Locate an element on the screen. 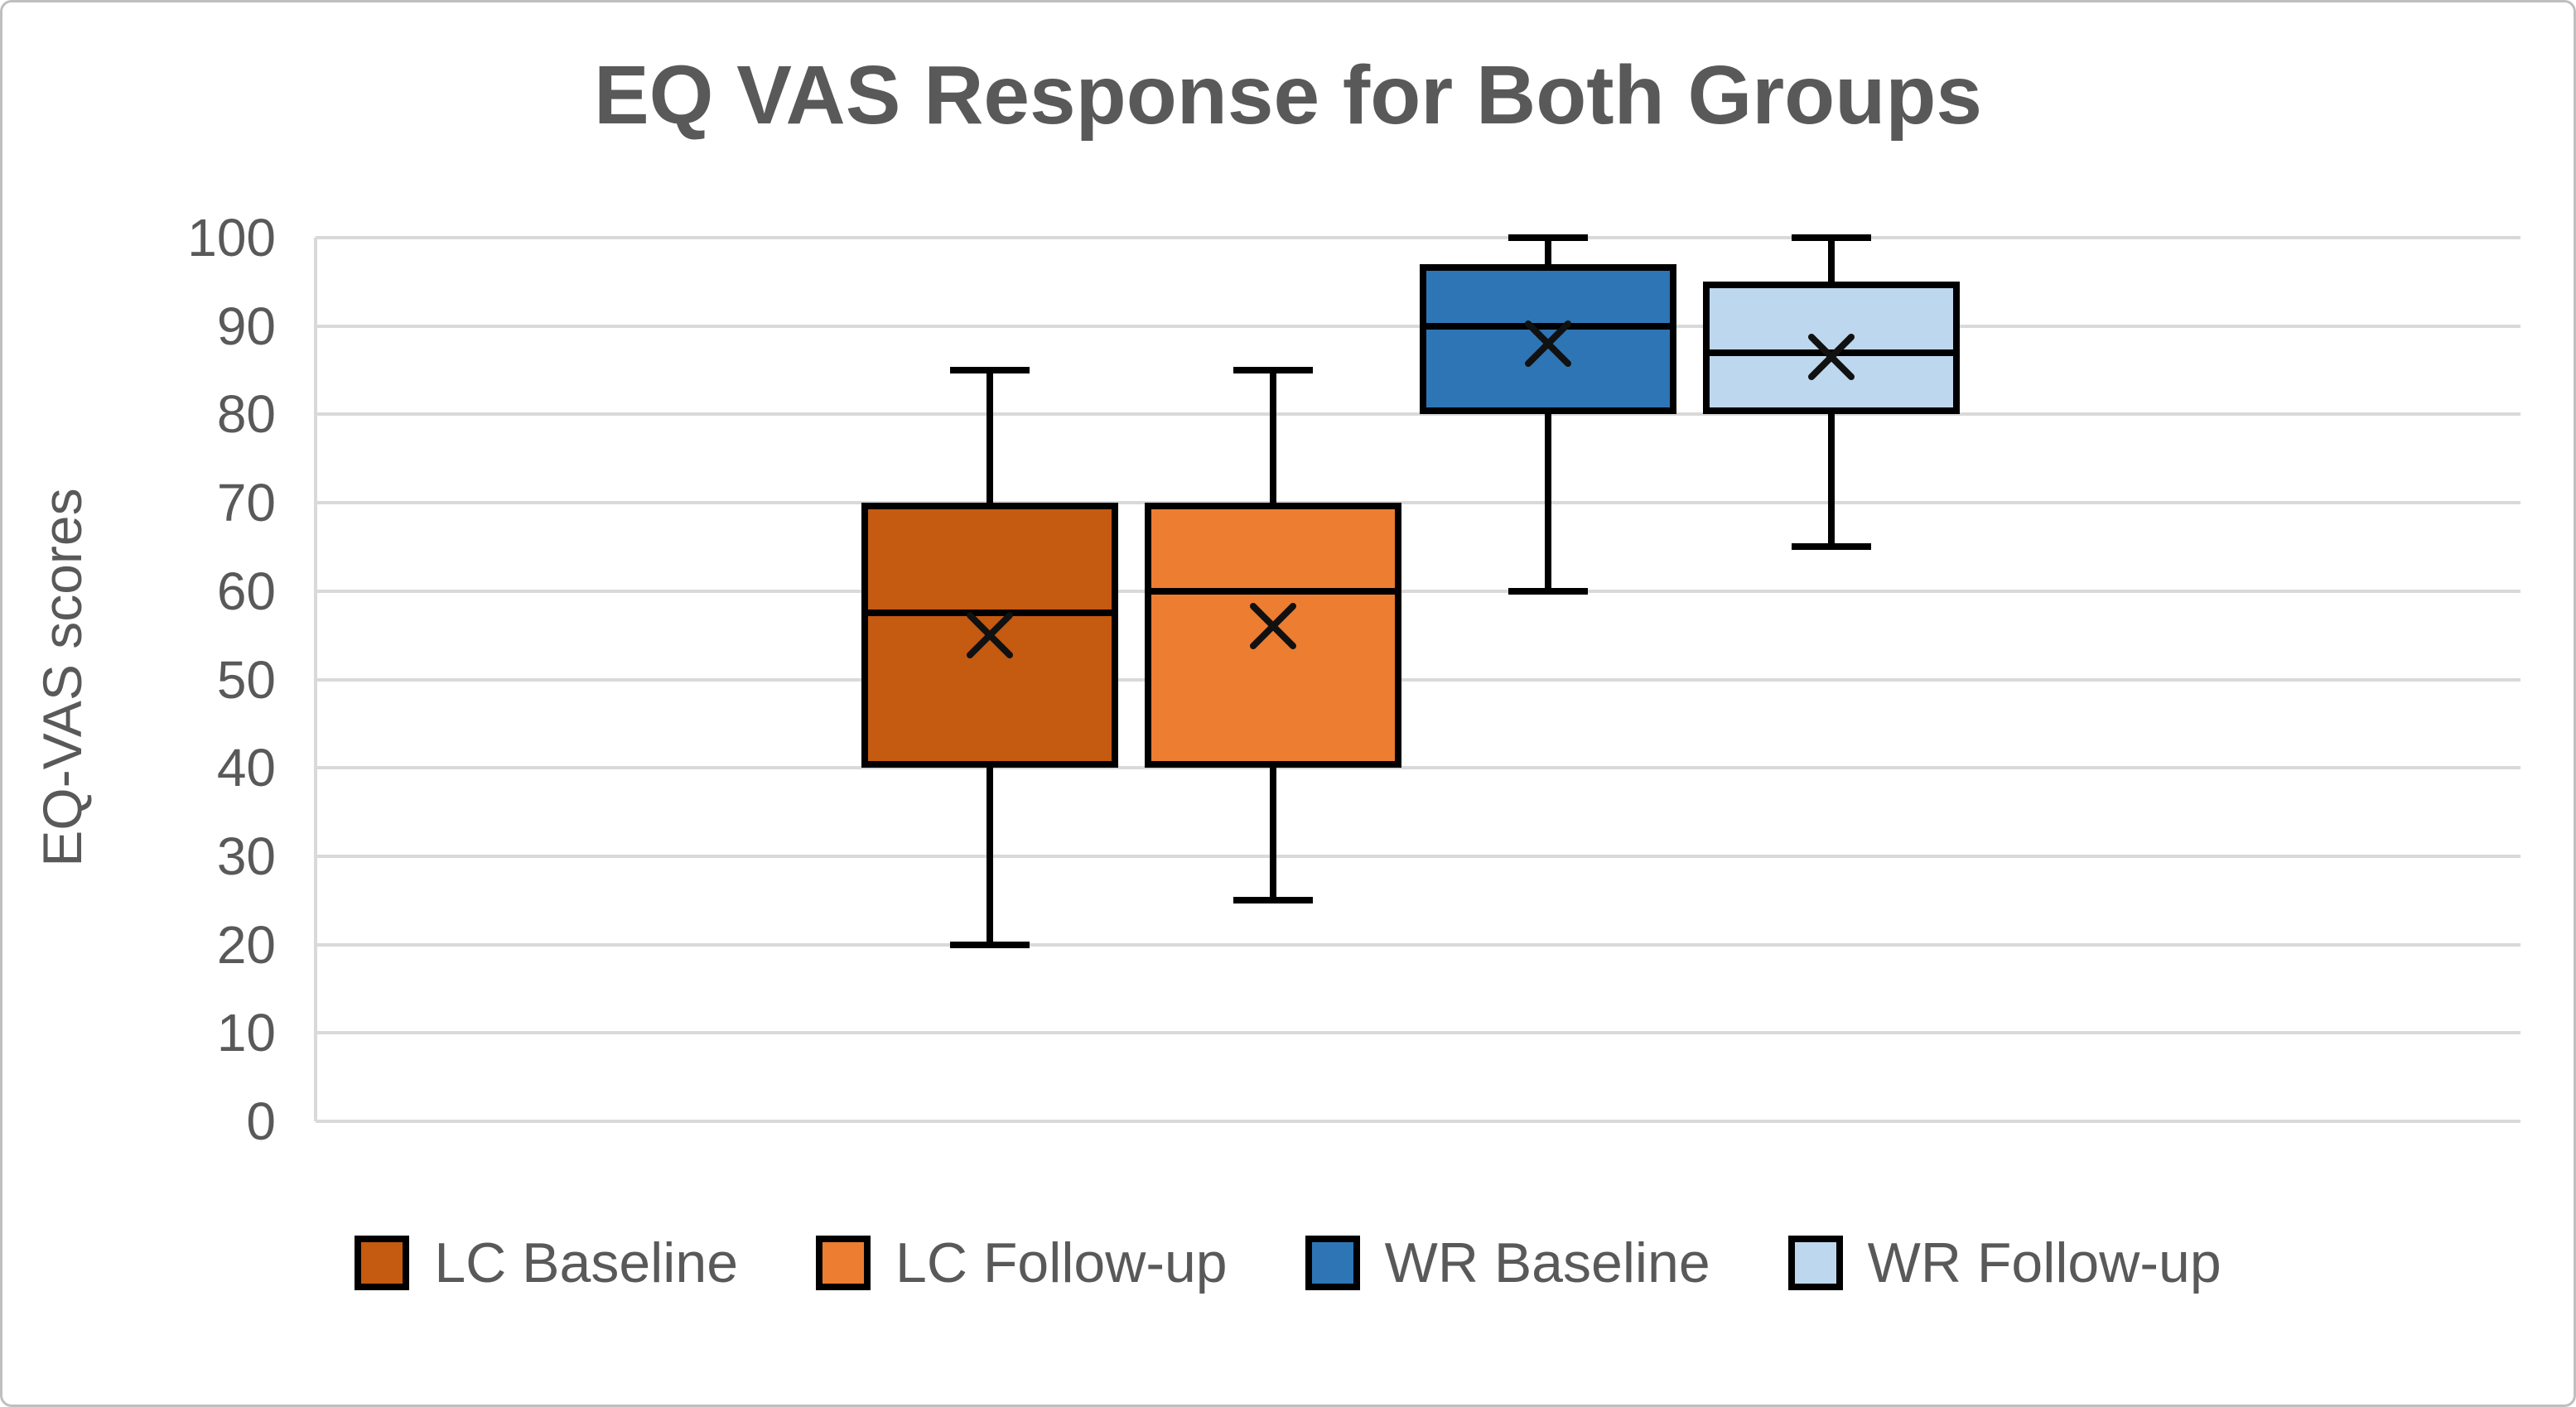 The height and width of the screenshot is (1407, 2576). y-tick-label: 70 is located at coordinates (246, 503).